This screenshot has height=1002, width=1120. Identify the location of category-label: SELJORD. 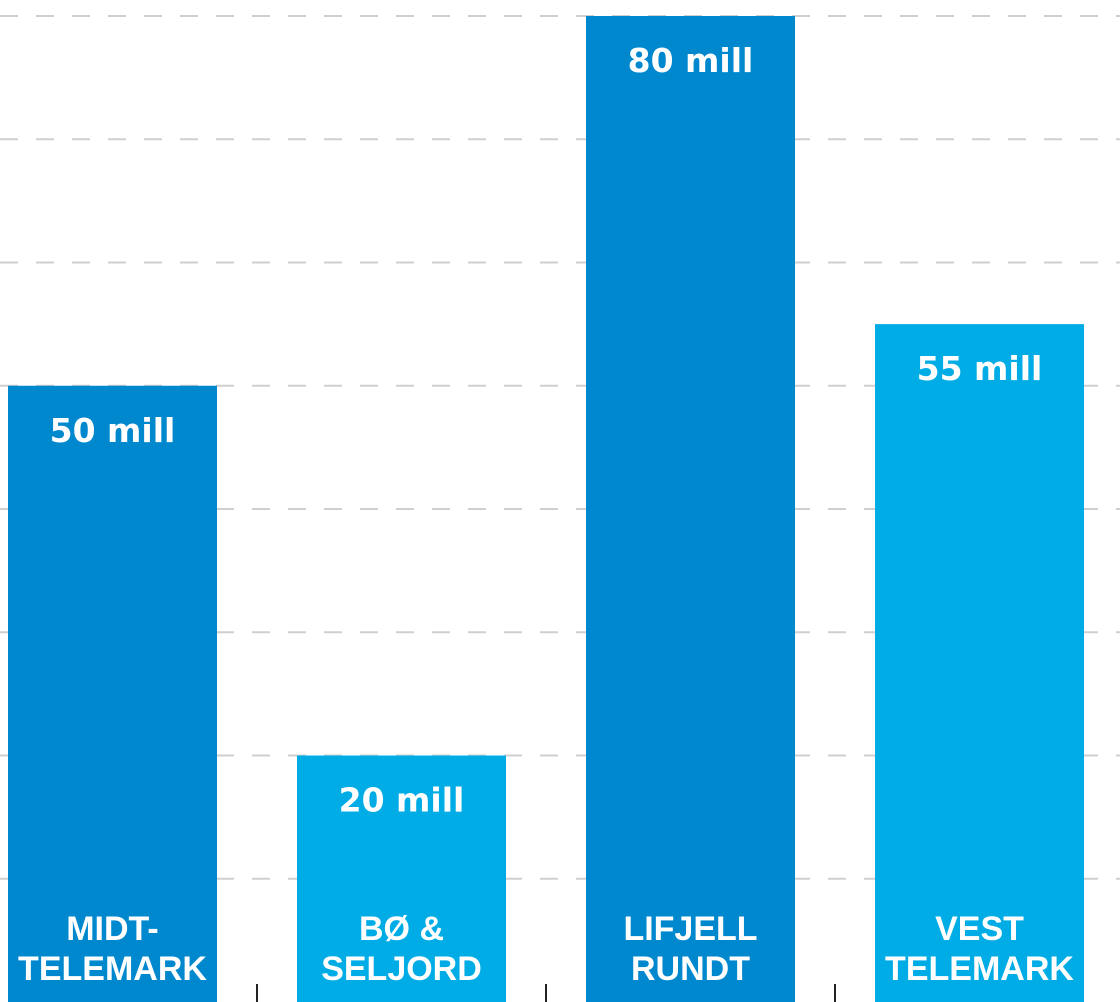
(401, 969).